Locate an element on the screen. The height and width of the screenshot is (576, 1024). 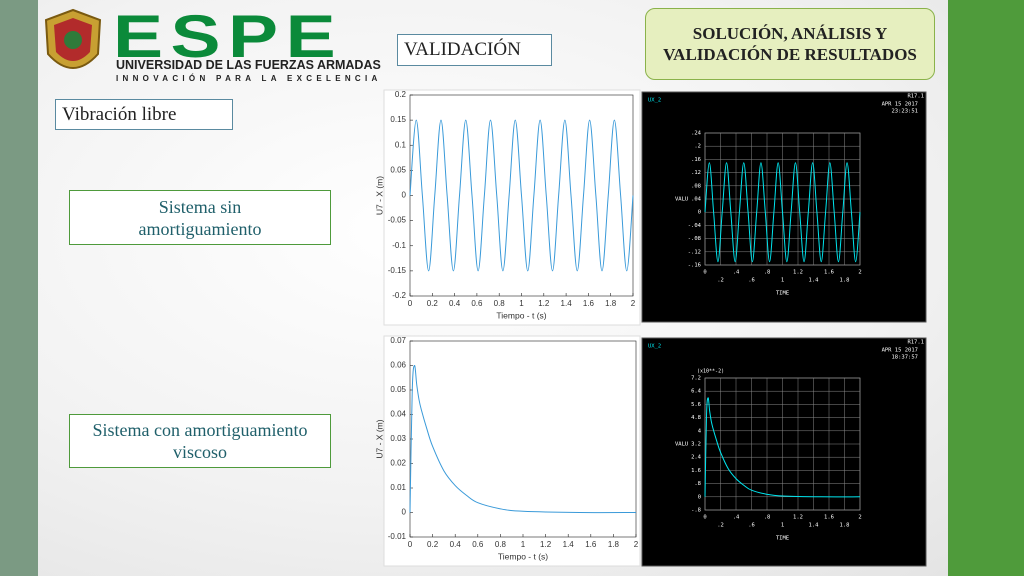
y-tick-label: .2 is located at coordinates (697, 147).